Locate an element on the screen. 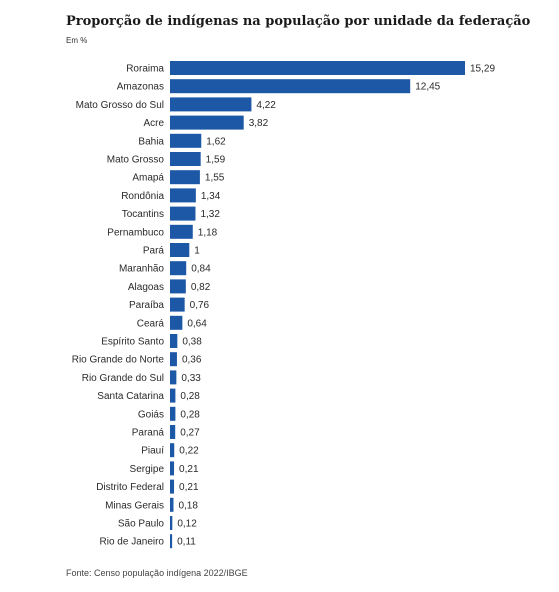 Image resolution: width=559 pixels, height=592 pixels. value-label: 1,18 is located at coordinates (208, 232).